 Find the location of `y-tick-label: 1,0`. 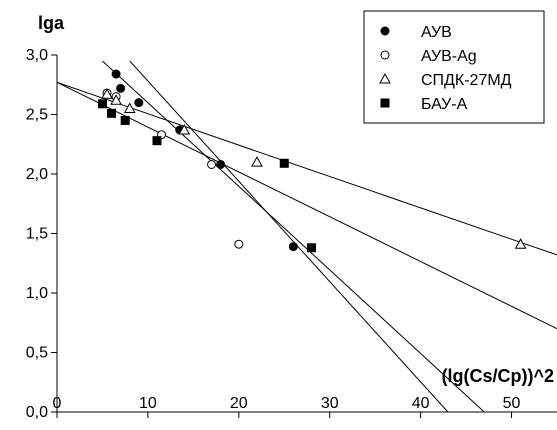

y-tick-label: 1,0 is located at coordinates (37, 293).